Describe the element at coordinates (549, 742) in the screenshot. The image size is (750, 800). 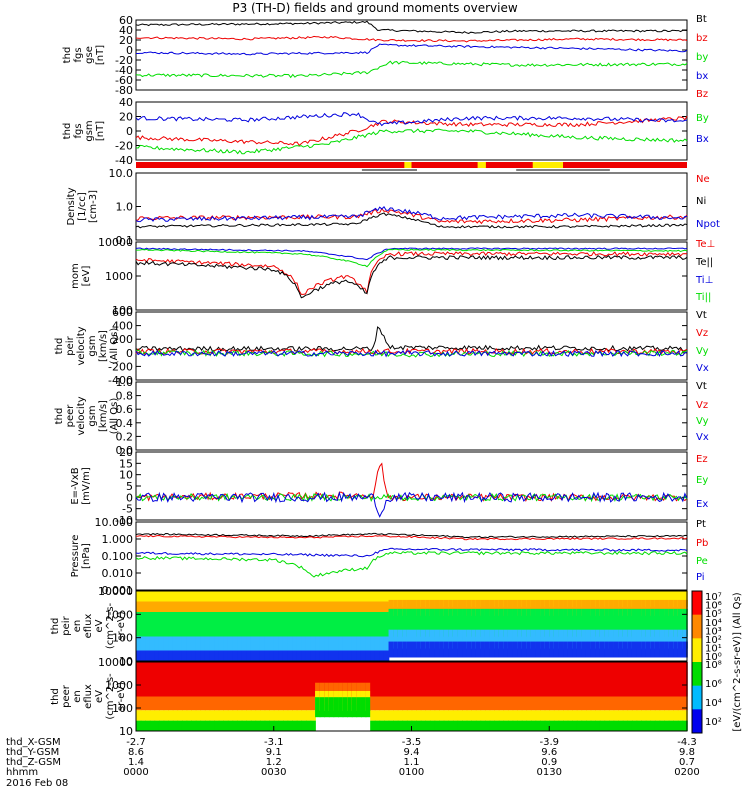
I see `xtick-label-x: -3.9` at that location.